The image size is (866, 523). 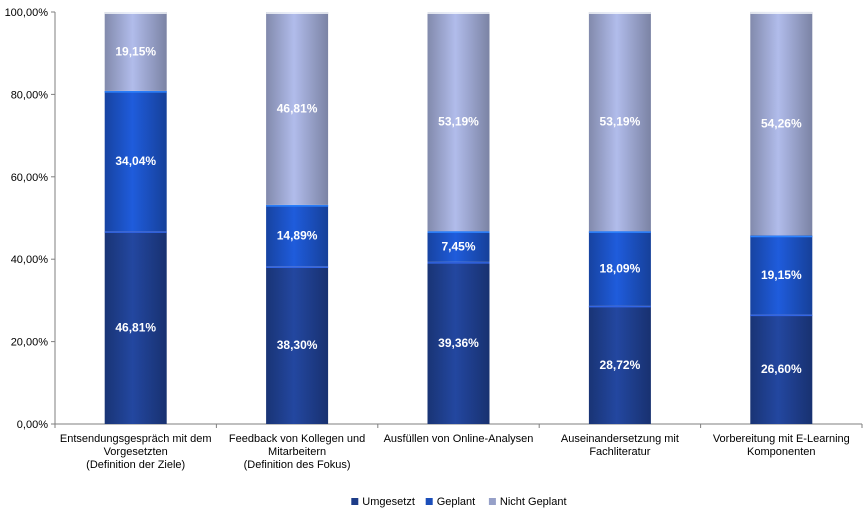 I want to click on y-tick-label: 60,00%, so click(x=30, y=178).